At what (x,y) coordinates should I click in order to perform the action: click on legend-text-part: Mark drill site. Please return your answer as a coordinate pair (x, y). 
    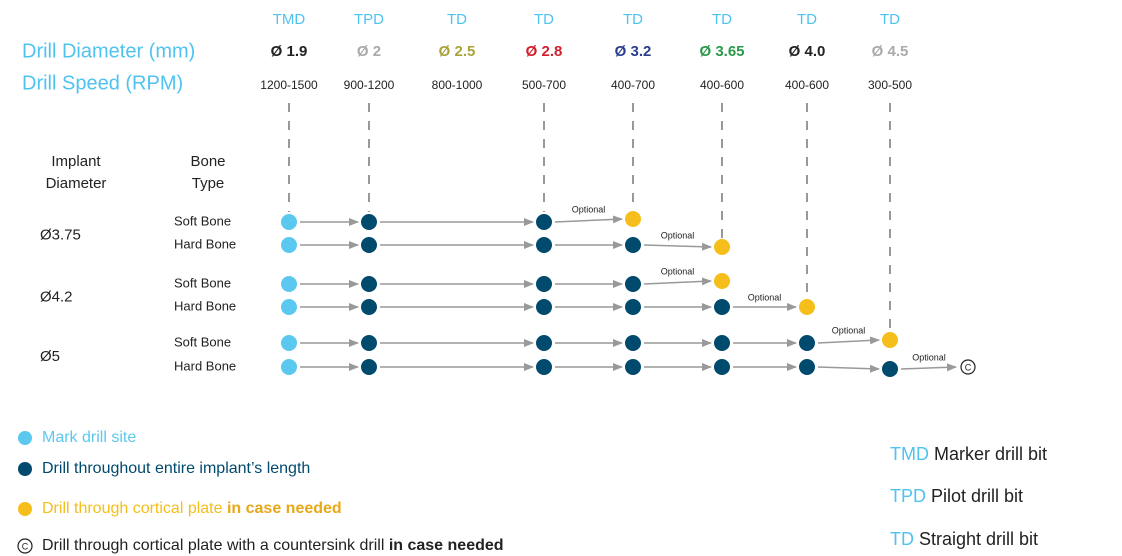
    Looking at the image, I should click on (89, 437).